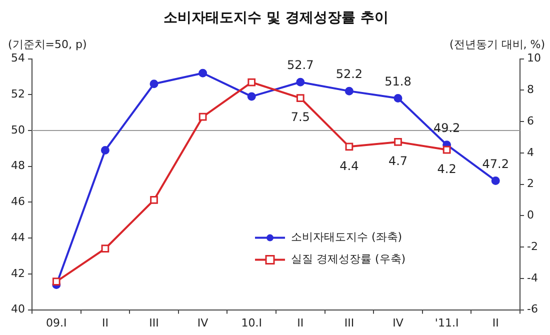  Describe the element at coordinates (17, 201) in the screenshot. I see `y-tick-label: 46` at that location.